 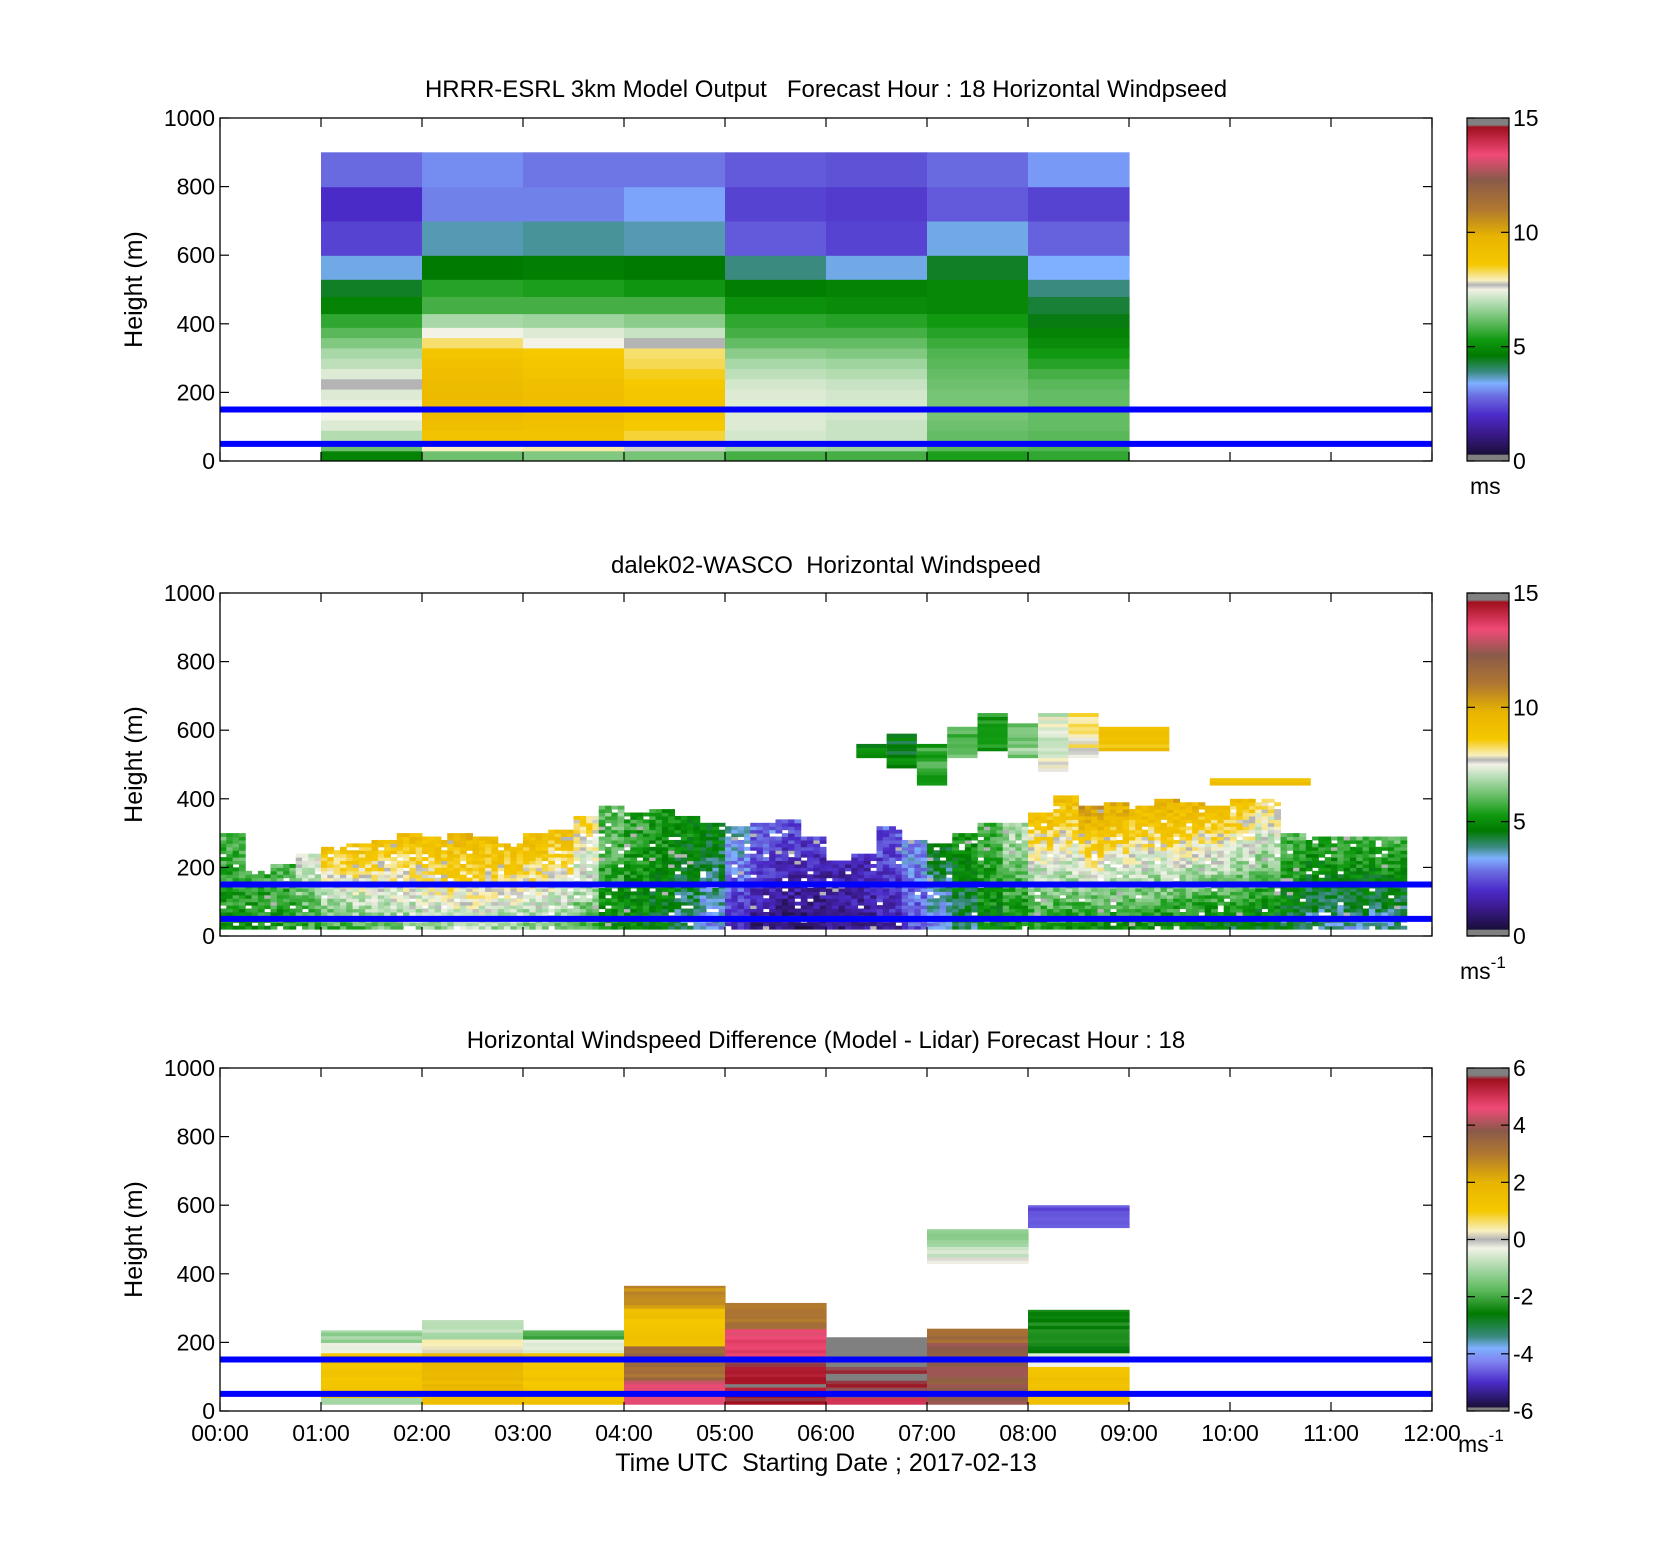 I want to click on reference-lines, so click(x=826, y=426).